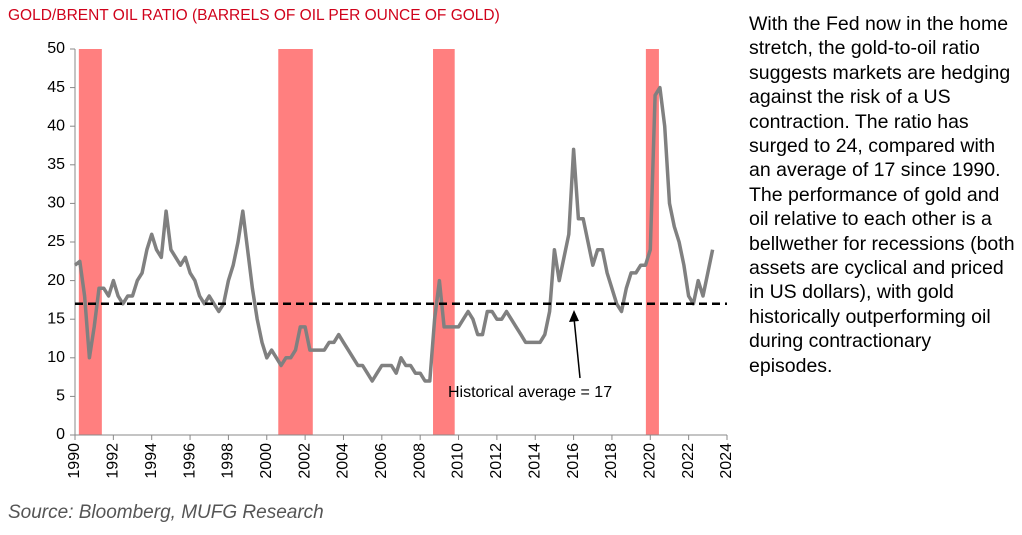 This screenshot has height=535, width=1022. Describe the element at coordinates (381, 461) in the screenshot. I see `x-tick-label: 2006` at that location.